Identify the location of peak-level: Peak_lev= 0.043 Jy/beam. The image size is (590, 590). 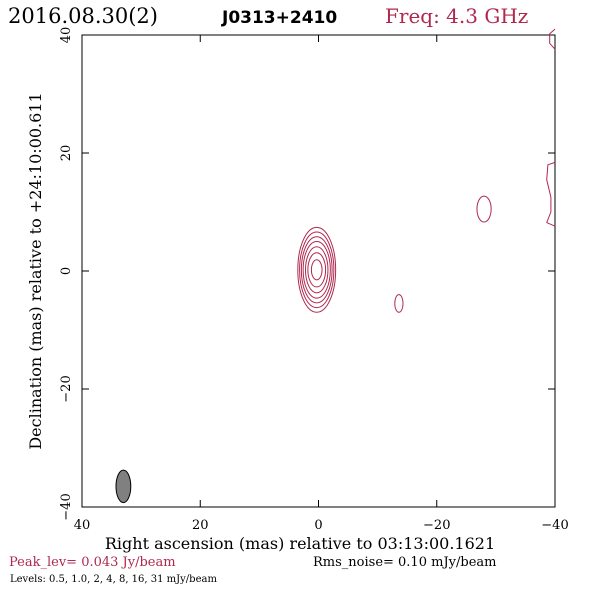
(92, 562).